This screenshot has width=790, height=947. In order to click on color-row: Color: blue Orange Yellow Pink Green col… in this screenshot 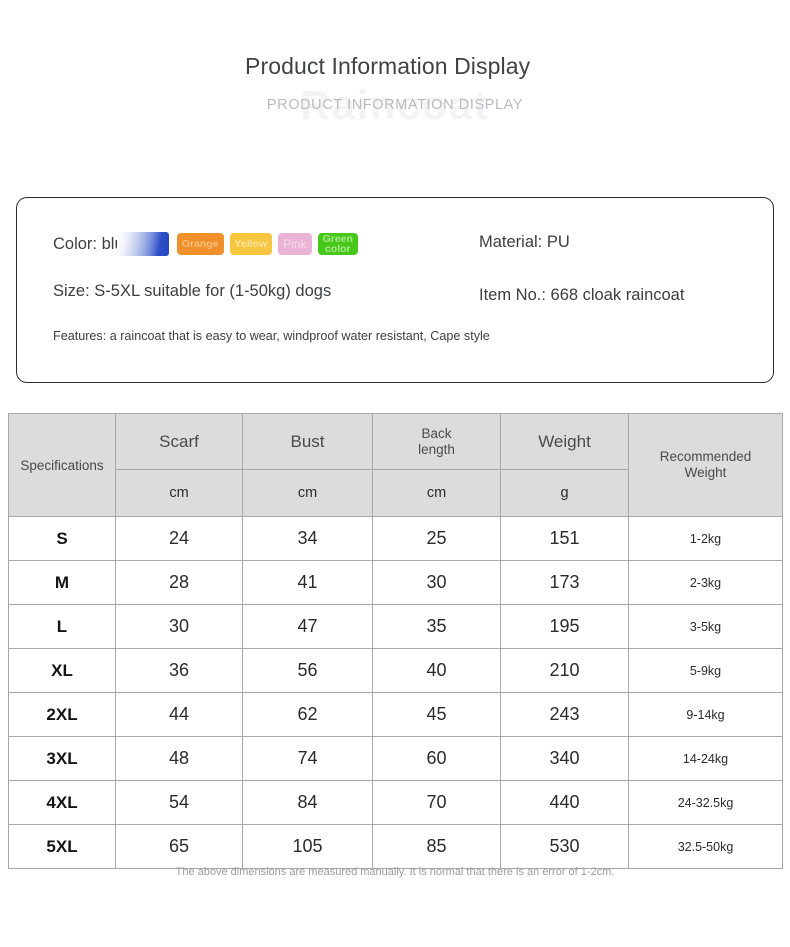, I will do `click(208, 244)`.